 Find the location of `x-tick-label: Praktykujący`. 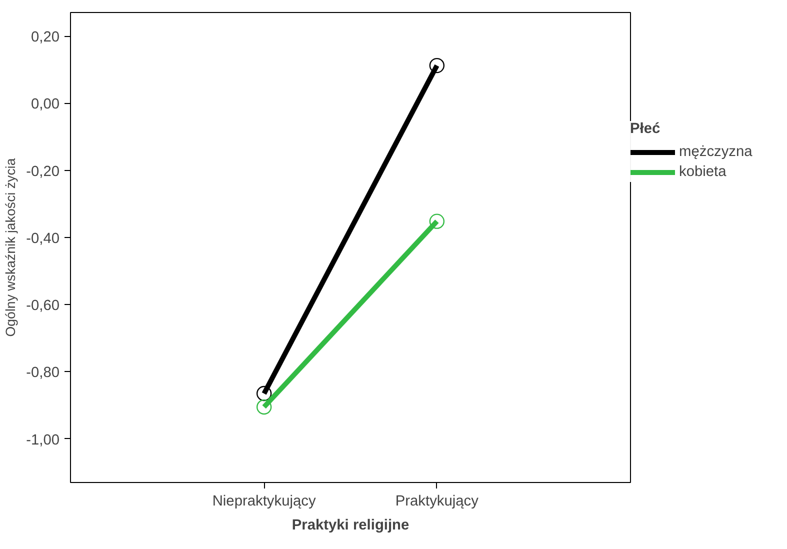

x-tick-label: Praktykujący is located at coordinates (437, 502).